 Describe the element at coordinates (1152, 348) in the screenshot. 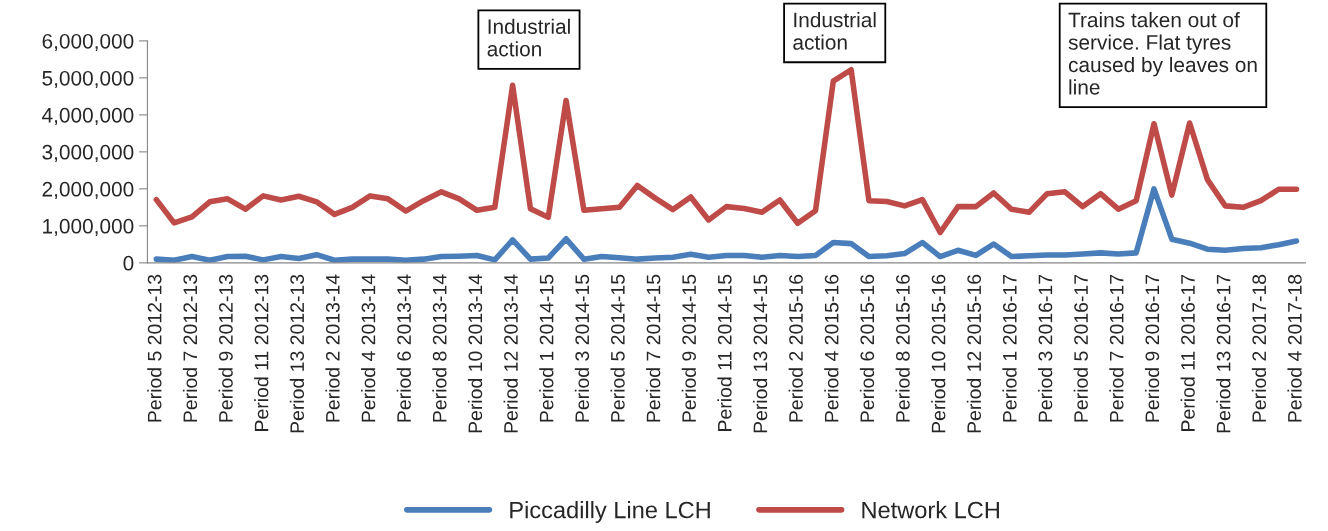

I see `x-tick-label: Period 9 2016-17` at that location.